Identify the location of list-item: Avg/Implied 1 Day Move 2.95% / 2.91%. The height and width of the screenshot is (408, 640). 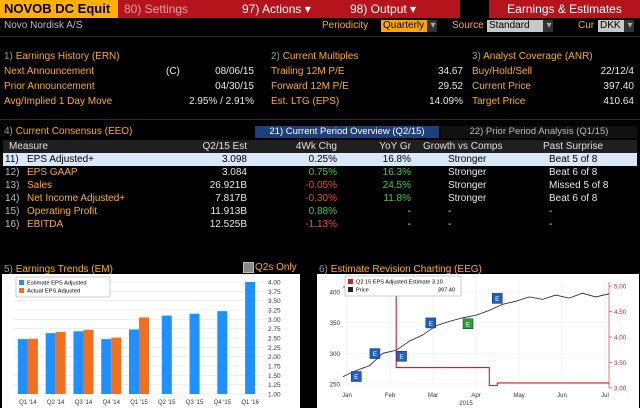
(129, 103).